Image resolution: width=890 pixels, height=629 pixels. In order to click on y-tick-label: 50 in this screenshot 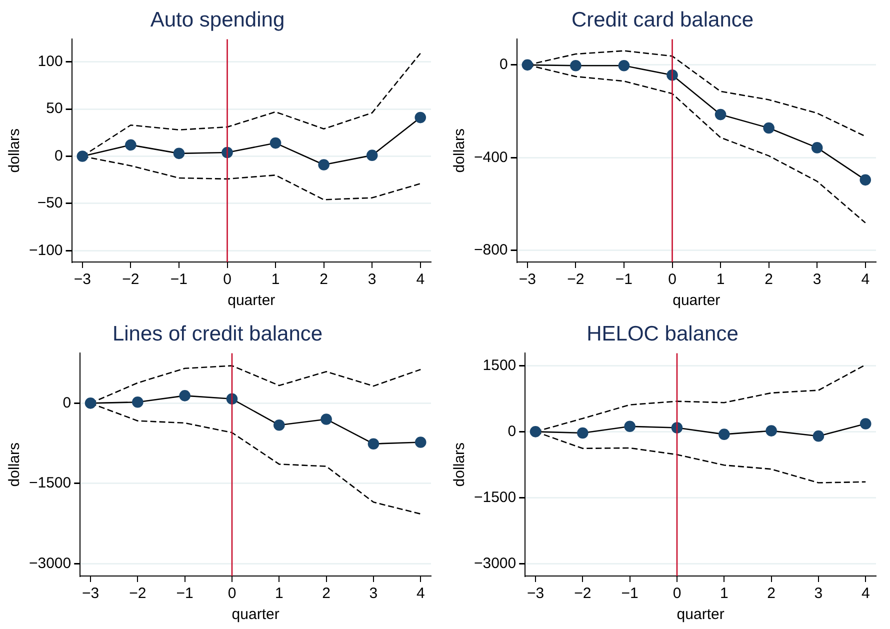, I will do `click(54, 109)`.